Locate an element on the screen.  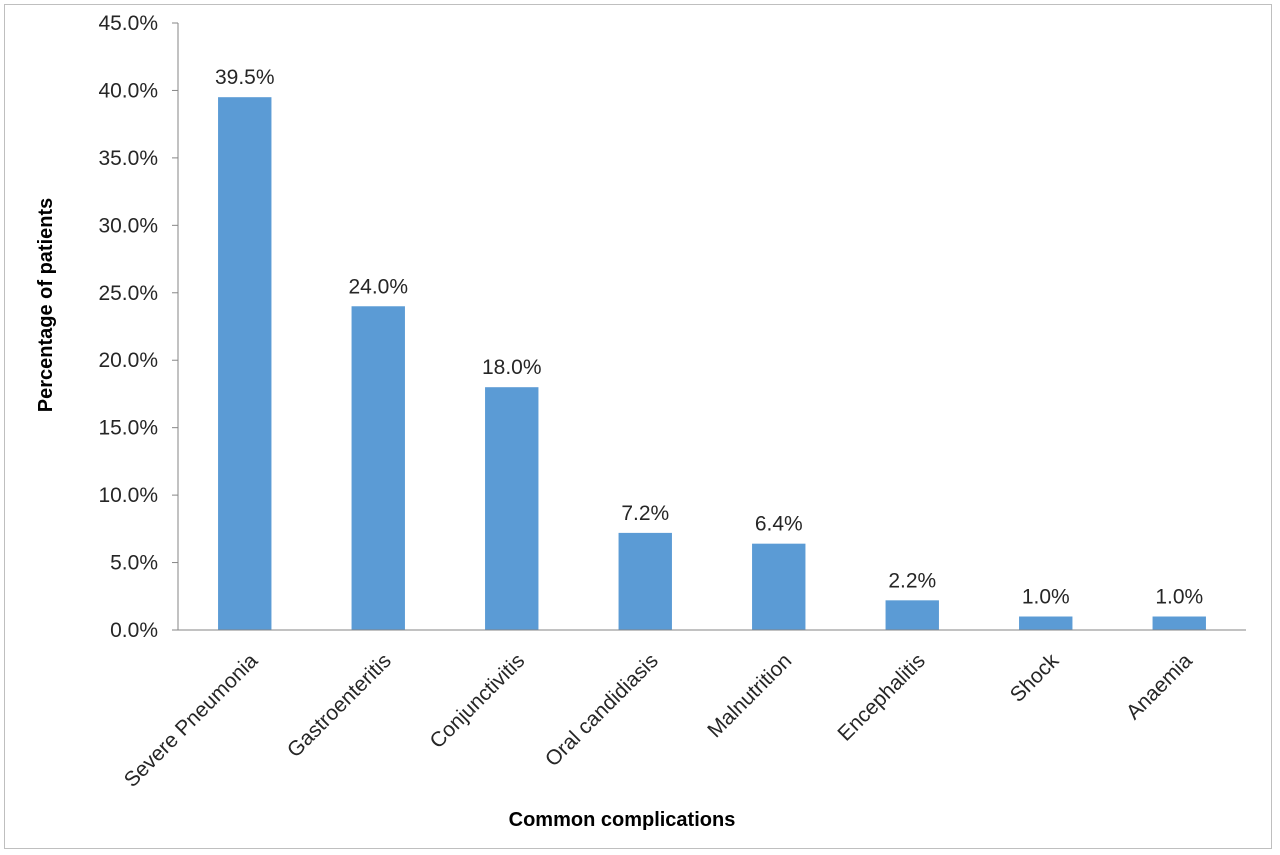
x-tick-label: Anaemia is located at coordinates (1159, 686).